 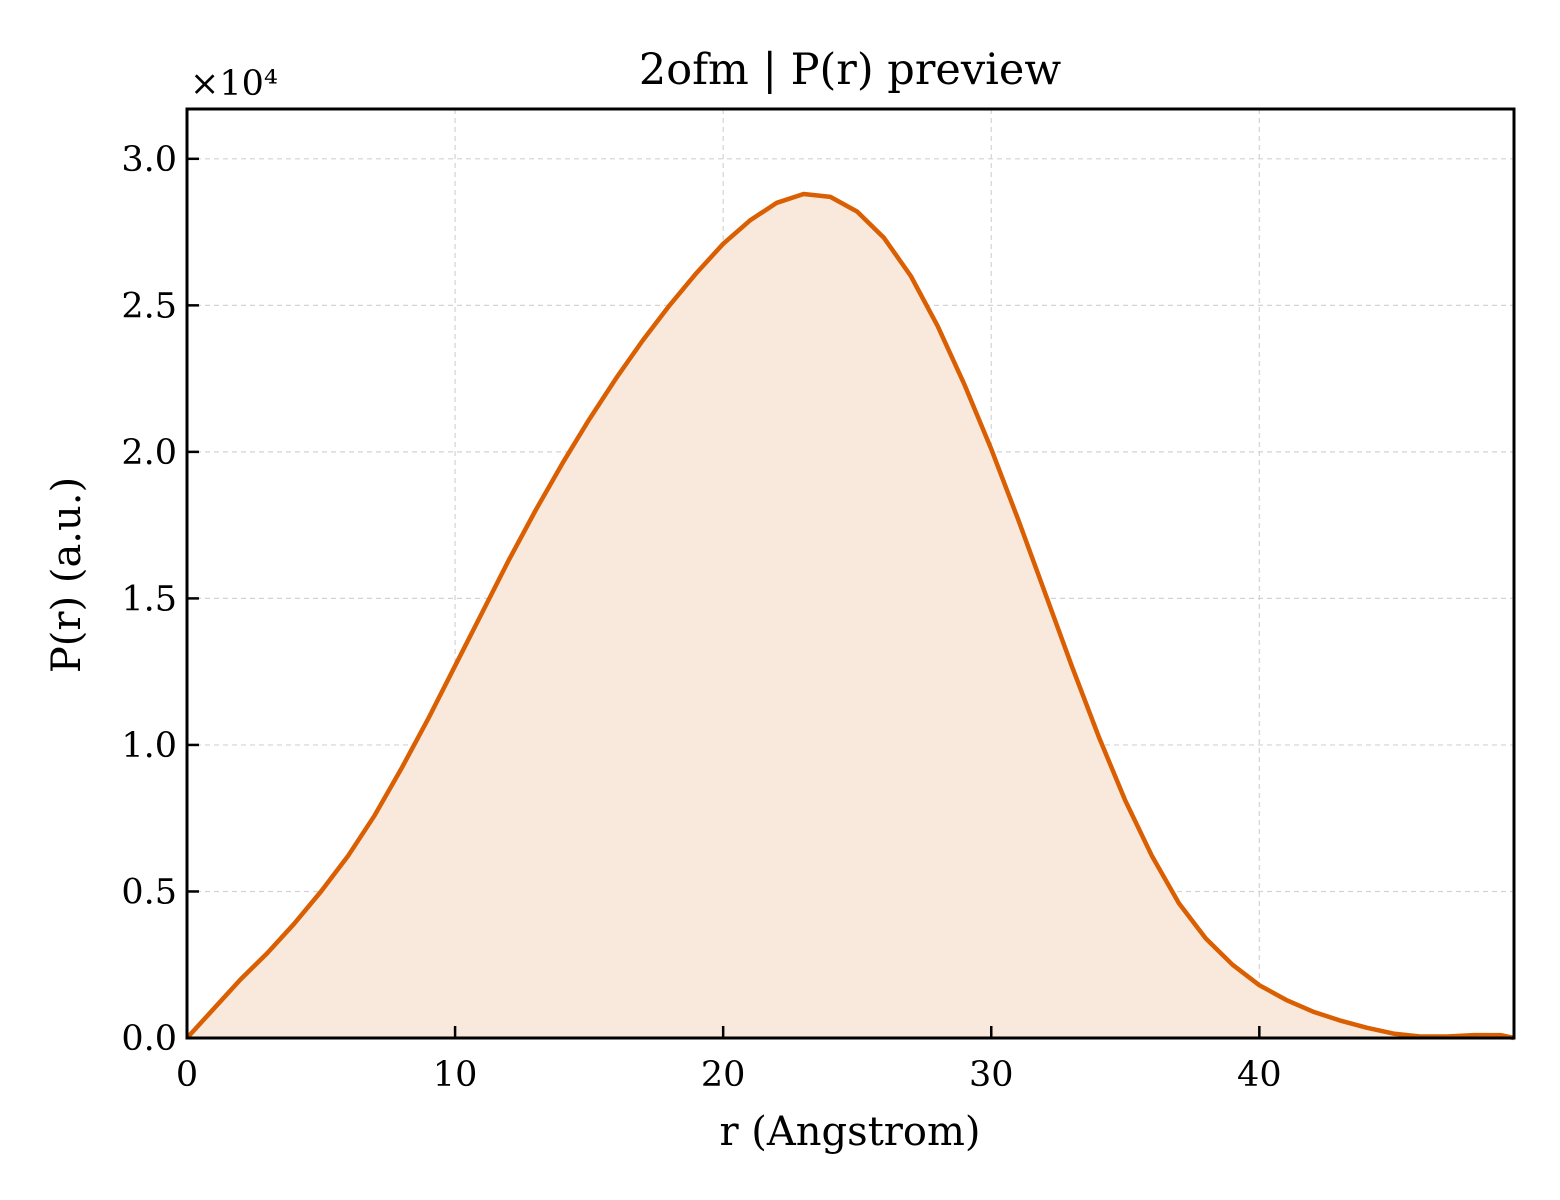 I want to click on y-tick-label: 3.0, so click(x=149, y=160).